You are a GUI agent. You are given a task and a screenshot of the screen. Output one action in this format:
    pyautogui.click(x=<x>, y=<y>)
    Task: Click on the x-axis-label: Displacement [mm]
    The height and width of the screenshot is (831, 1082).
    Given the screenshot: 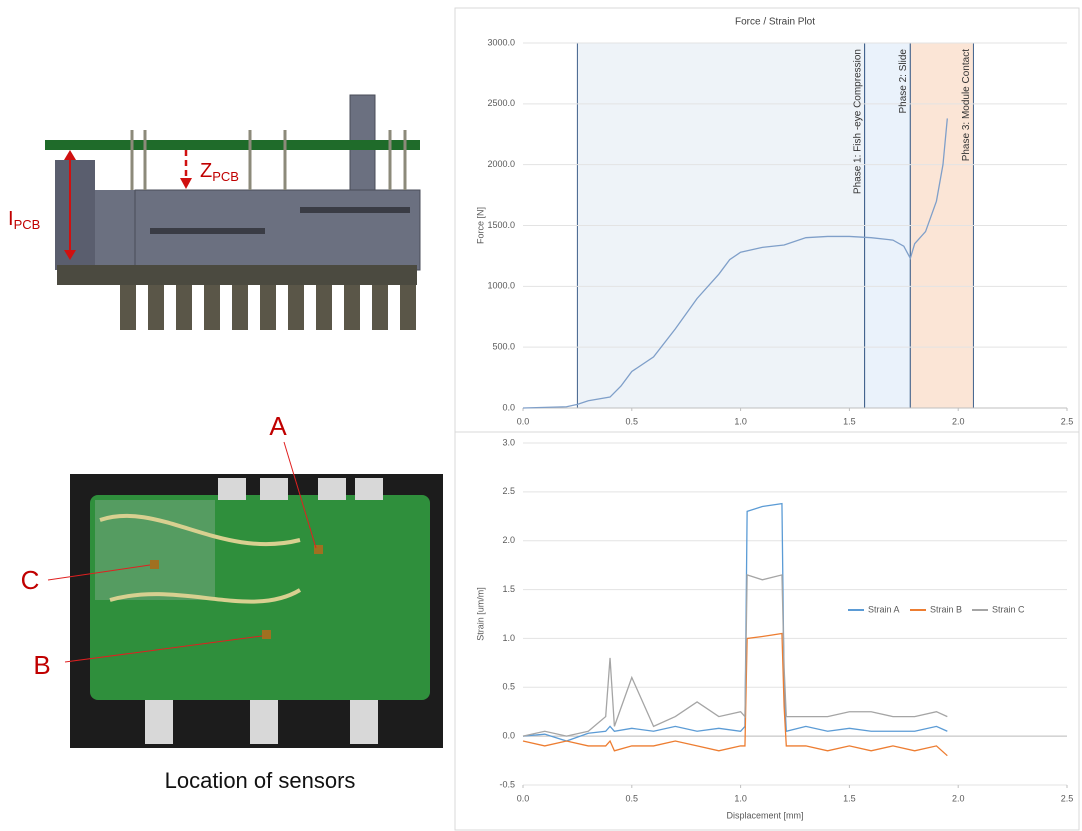 What is the action you would take?
    pyautogui.click(x=764, y=815)
    